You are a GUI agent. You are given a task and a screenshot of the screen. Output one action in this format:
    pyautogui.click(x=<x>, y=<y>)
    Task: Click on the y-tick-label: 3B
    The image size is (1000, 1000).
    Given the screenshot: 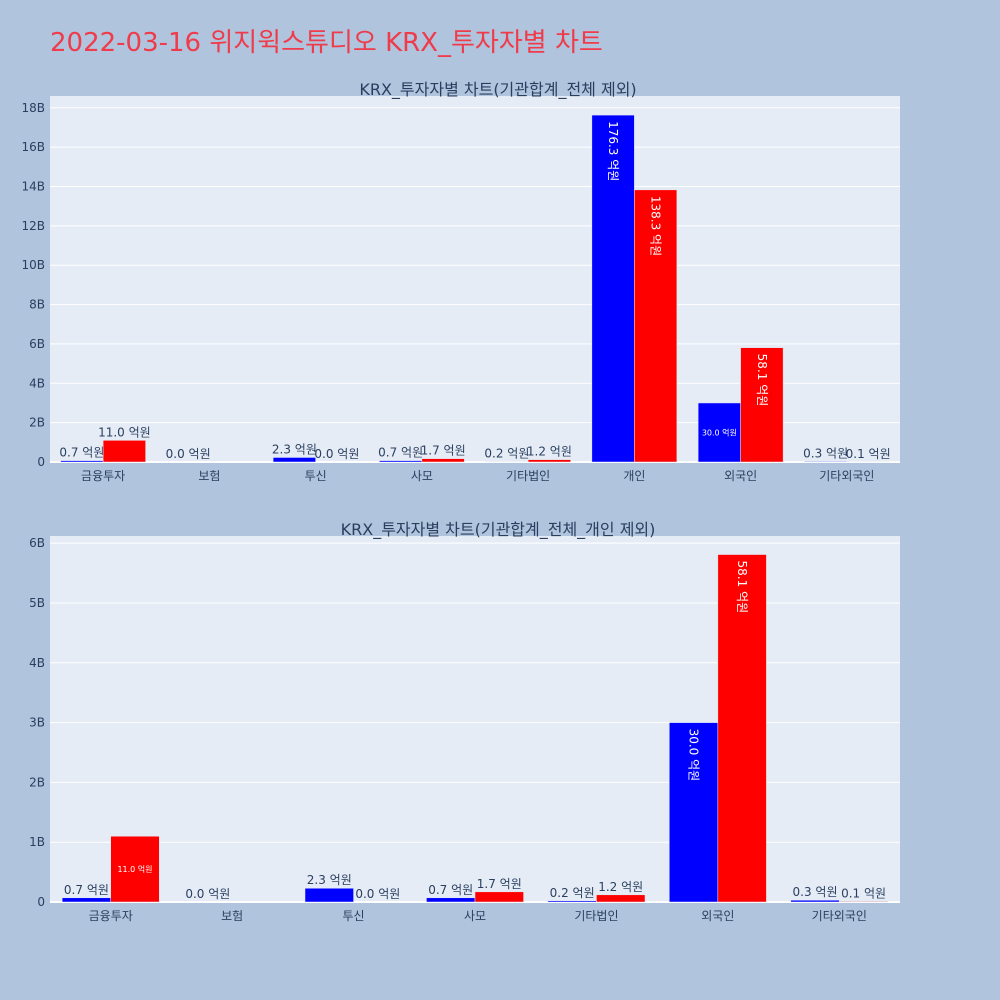 What is the action you would take?
    pyautogui.click(x=37, y=723)
    